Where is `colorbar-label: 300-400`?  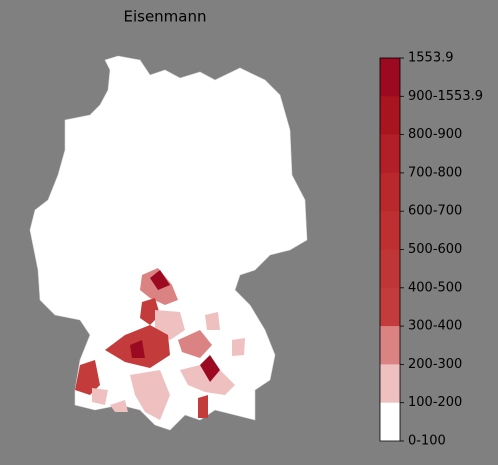 colorbar-label: 300-400 is located at coordinates (435, 326).